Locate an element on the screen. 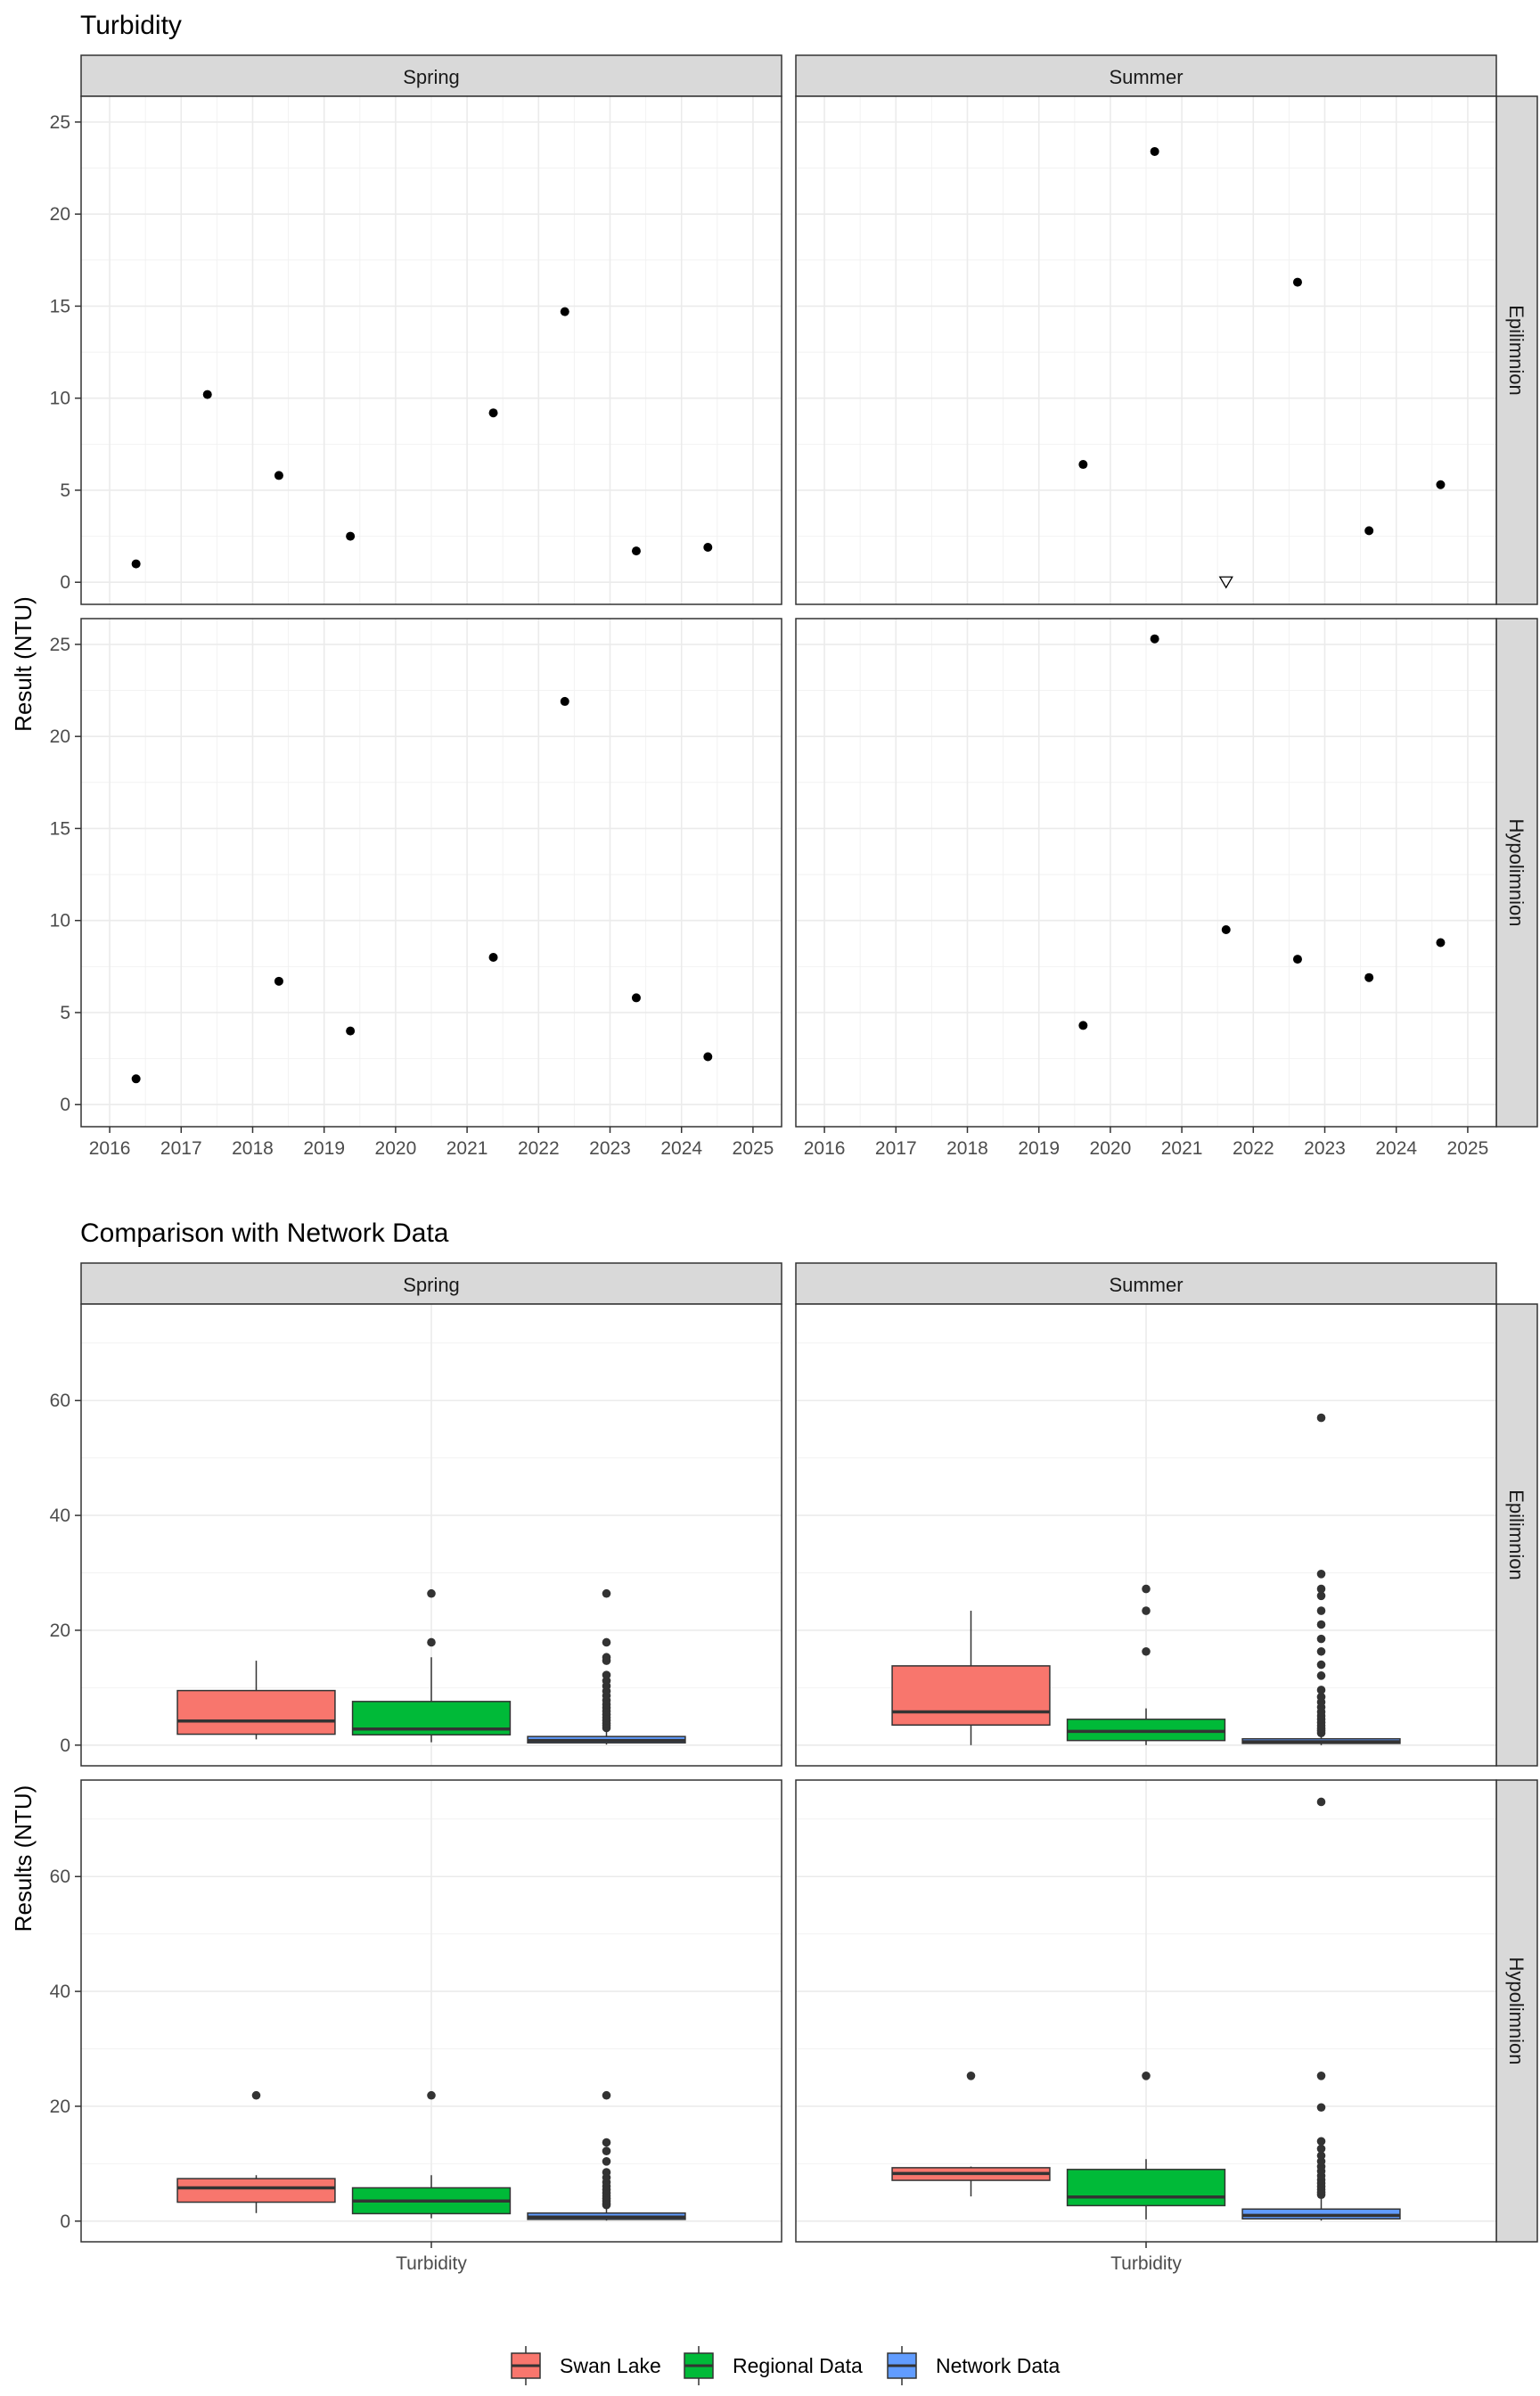 The width and height of the screenshot is (1540, 2396). panel-summer-hypolimnion is located at coordinates (1146, 873).